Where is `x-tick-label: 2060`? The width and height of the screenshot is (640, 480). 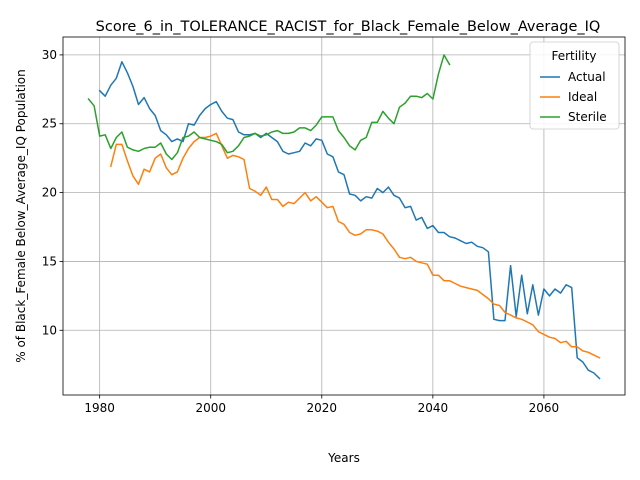
x-tick-label: 2060 is located at coordinates (544, 408).